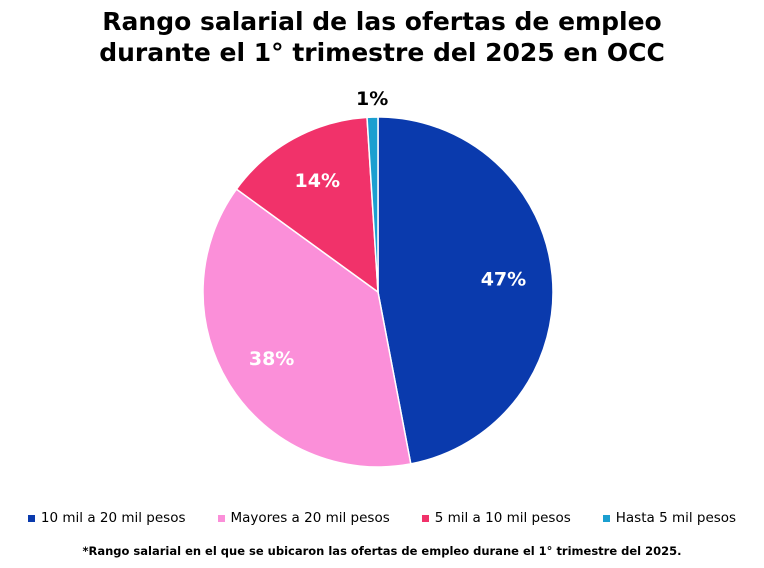 This screenshot has height=568, width=764. What do you see at coordinates (372, 99) in the screenshot?
I see `pie-slice-label-3: 1%` at bounding box center [372, 99].